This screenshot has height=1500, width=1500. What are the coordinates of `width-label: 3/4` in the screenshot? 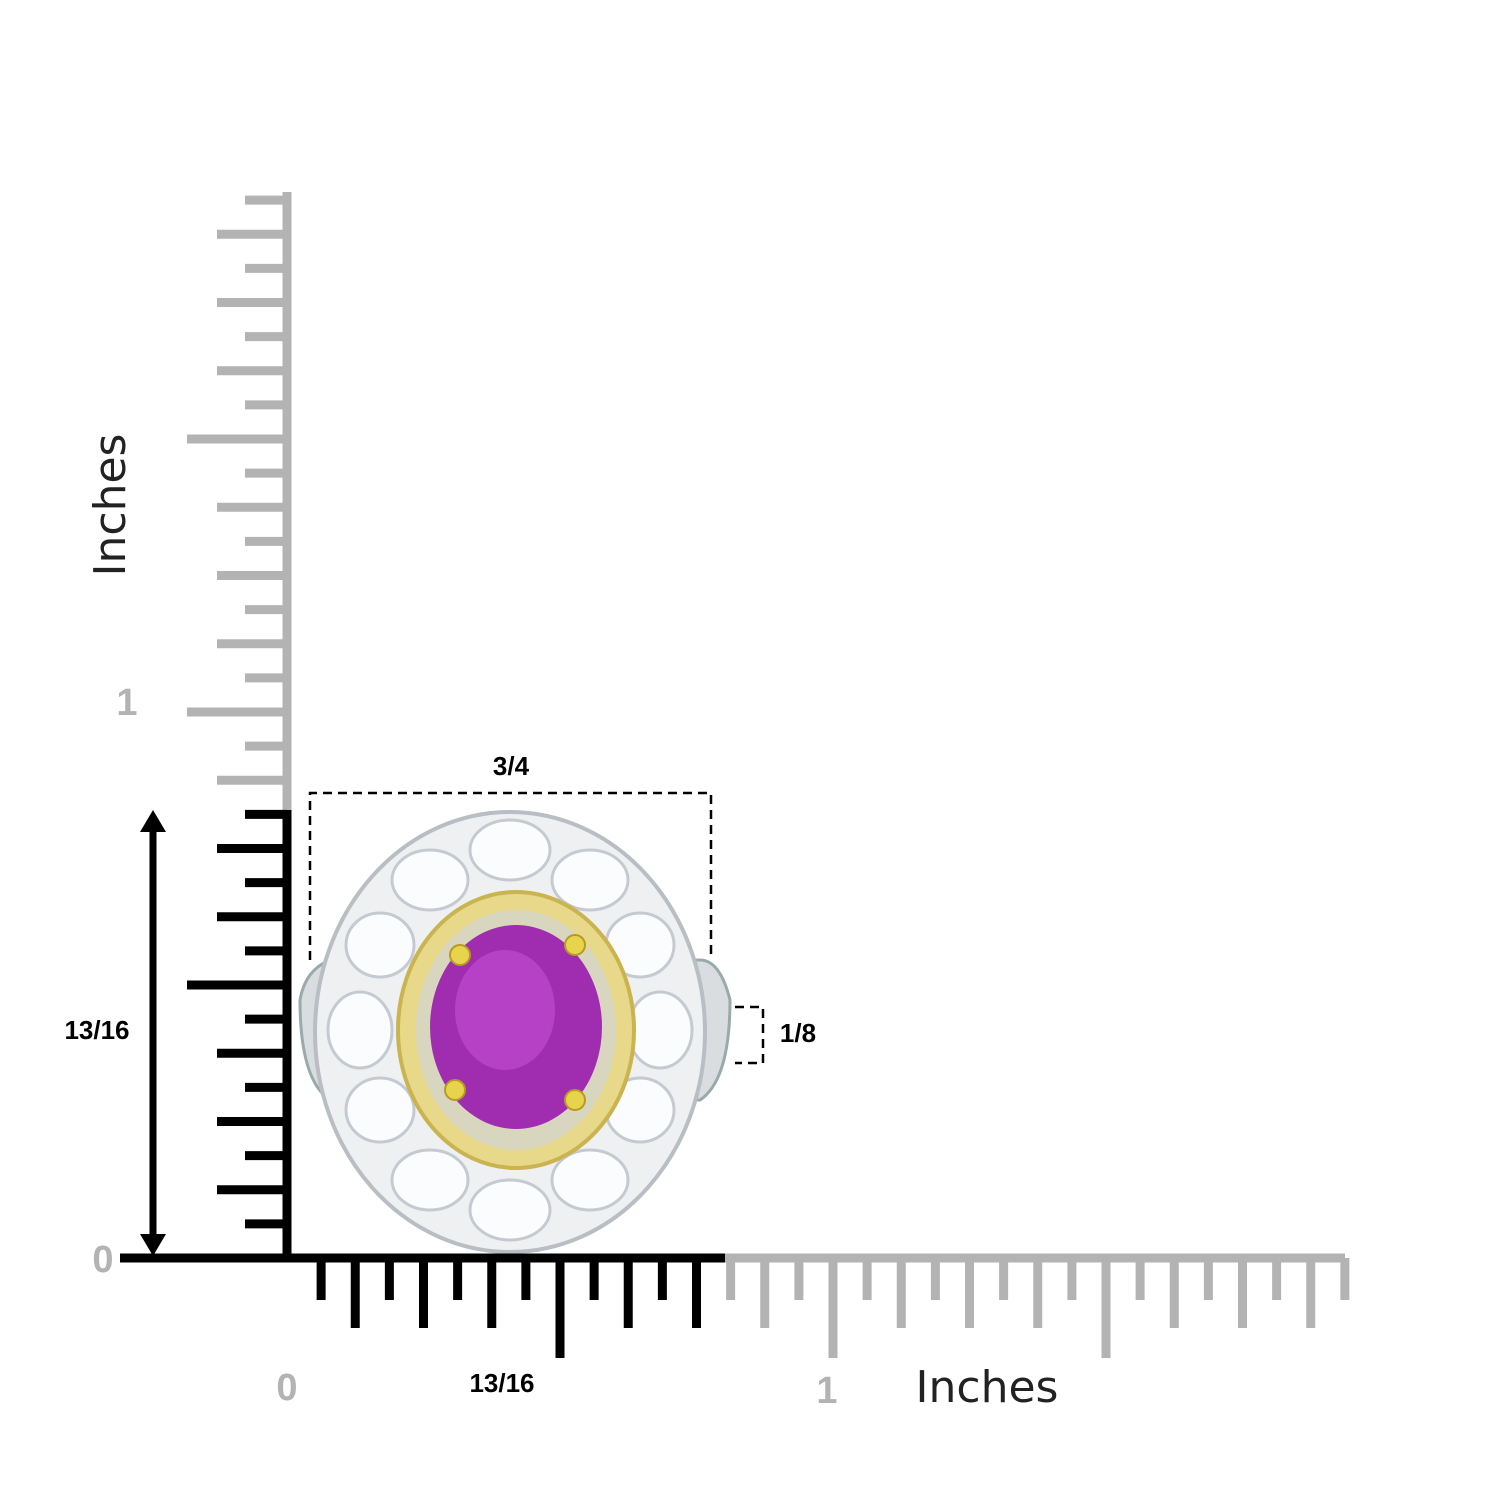 It's located at (511, 766).